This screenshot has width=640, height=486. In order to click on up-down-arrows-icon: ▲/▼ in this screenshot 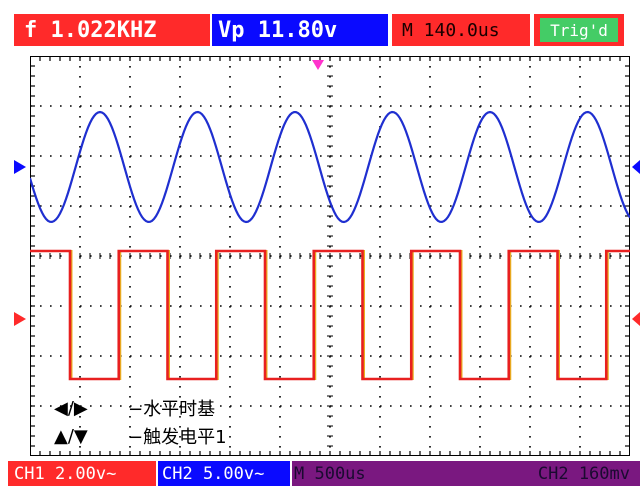, I will do `click(71, 436)`.